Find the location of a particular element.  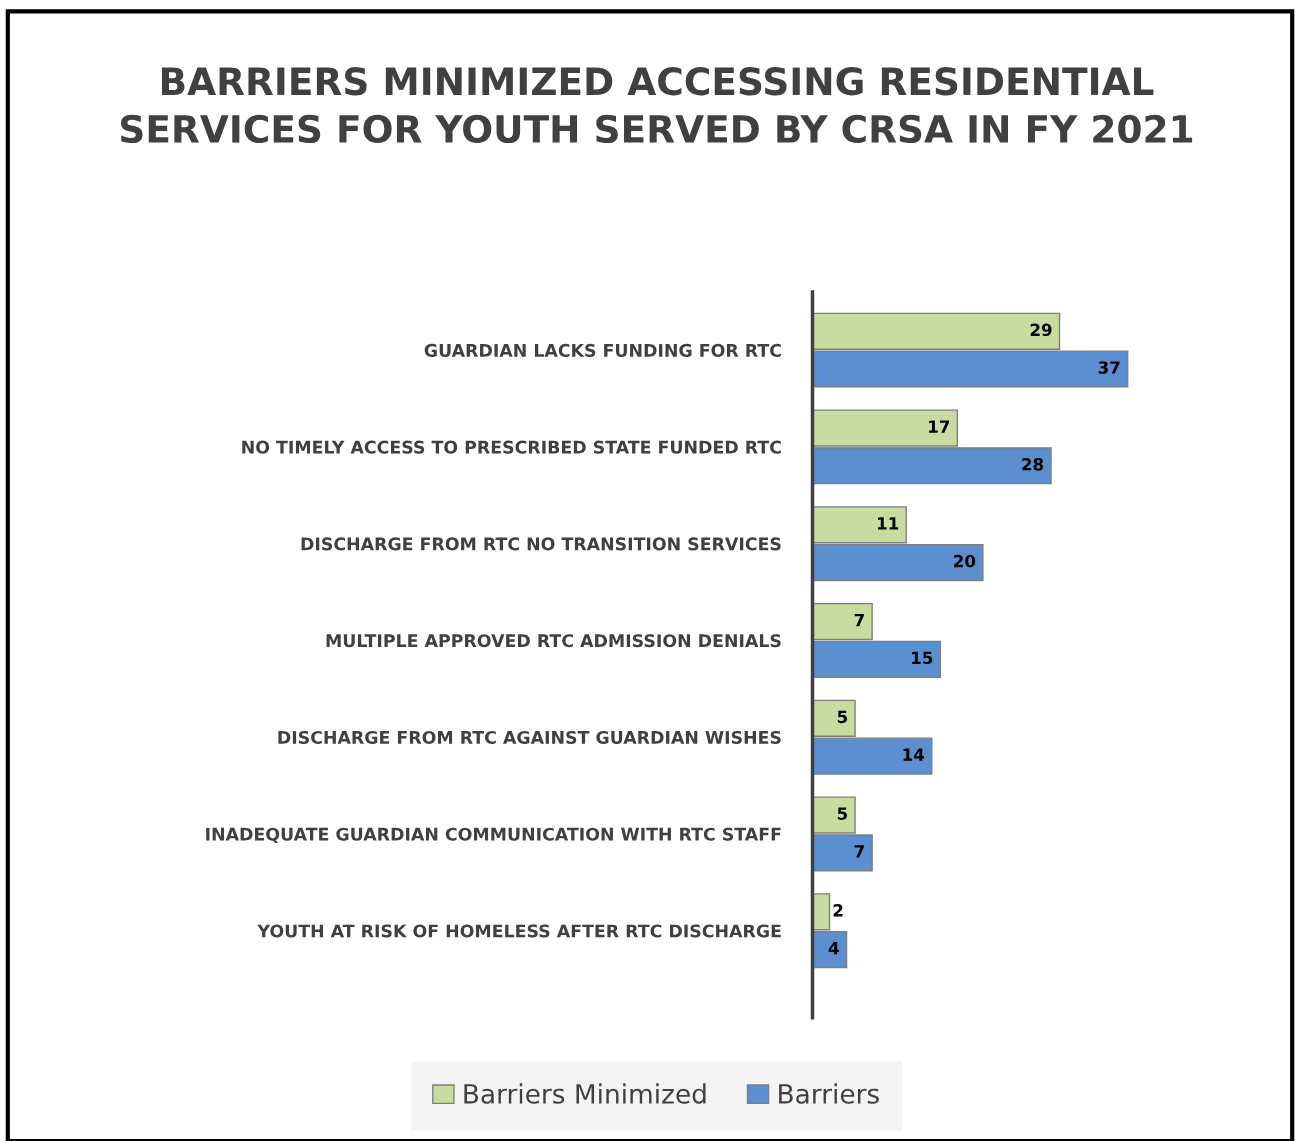

y-tick-label: NO TIMELY ACCESS TO PRESCRIBED STATE FUNDED RTC is located at coordinates (511, 447).